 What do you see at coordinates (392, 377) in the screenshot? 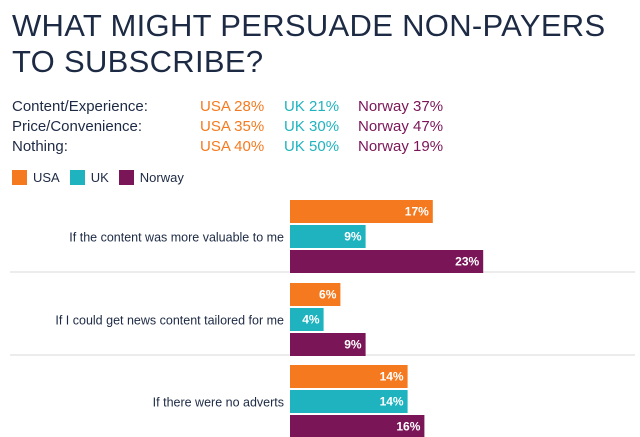
I see `bar-label-usa-3: 14%` at bounding box center [392, 377].